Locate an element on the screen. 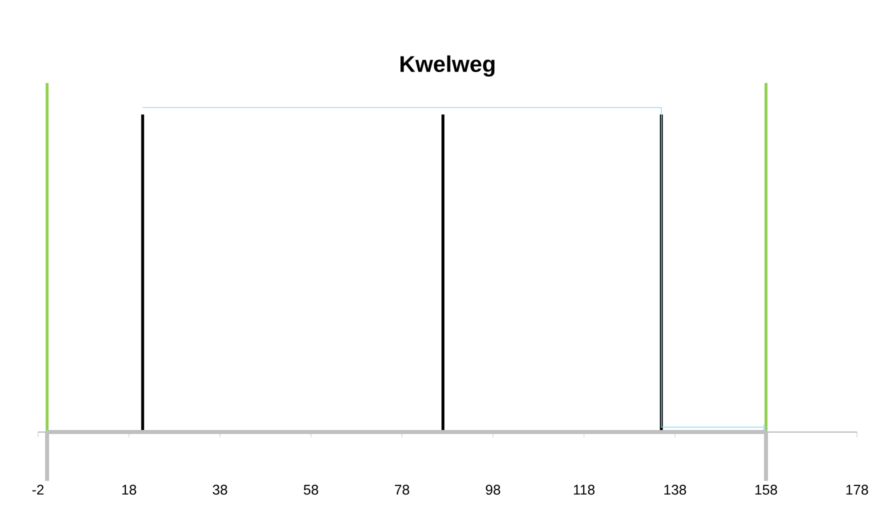 Image resolution: width=884 pixels, height=529 pixels. x-tick-label: -2 is located at coordinates (38, 489).